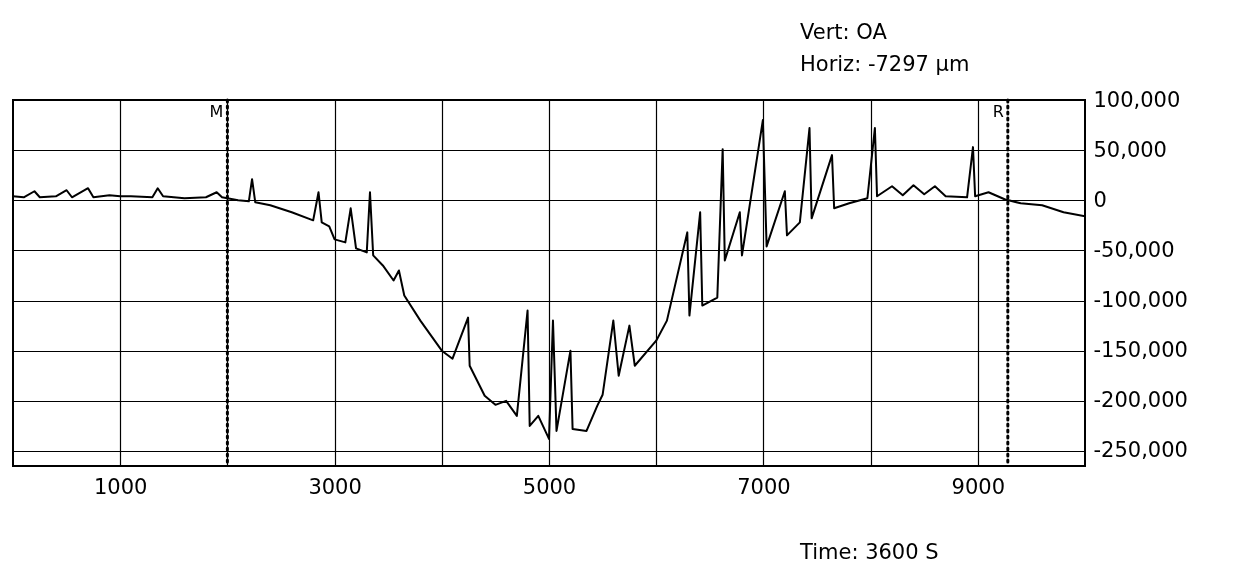 This screenshot has height=582, width=1249. What do you see at coordinates (1140, 300) in the screenshot?
I see `y-tick-label: -100,000` at bounding box center [1140, 300].